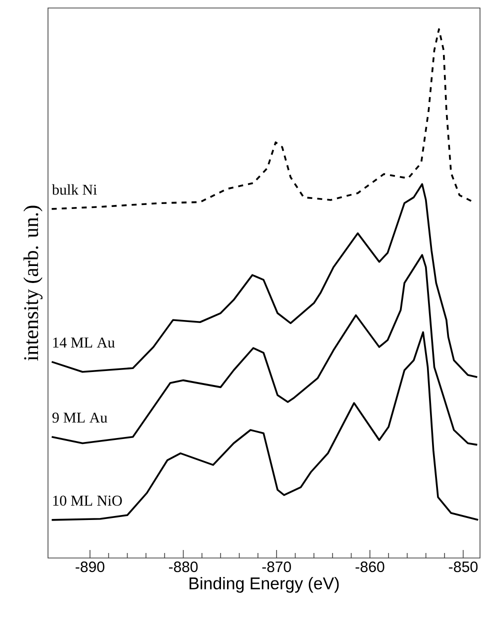 The width and height of the screenshot is (488, 632). Describe the element at coordinates (264, 584) in the screenshot. I see `x-axis-title: Binding Energy (eV)` at that location.